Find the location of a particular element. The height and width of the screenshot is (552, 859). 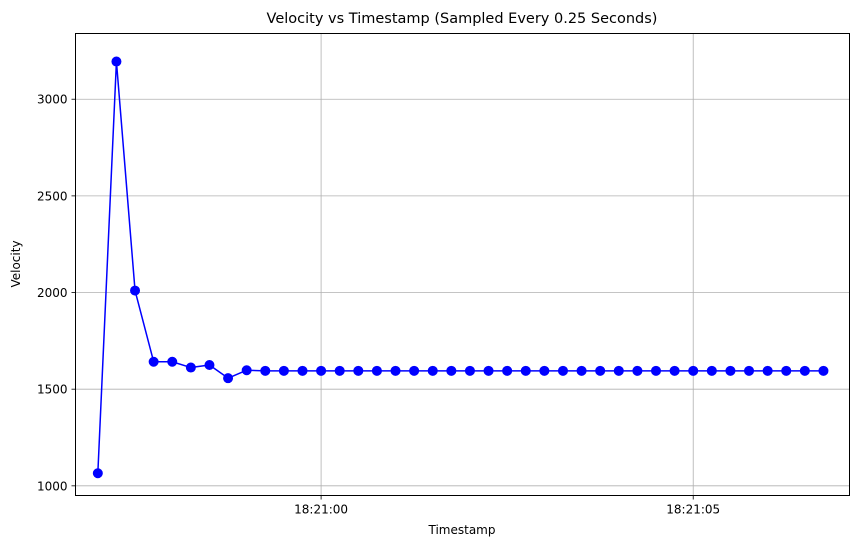

x-tick-label: 18:21:00 is located at coordinates (321, 510).